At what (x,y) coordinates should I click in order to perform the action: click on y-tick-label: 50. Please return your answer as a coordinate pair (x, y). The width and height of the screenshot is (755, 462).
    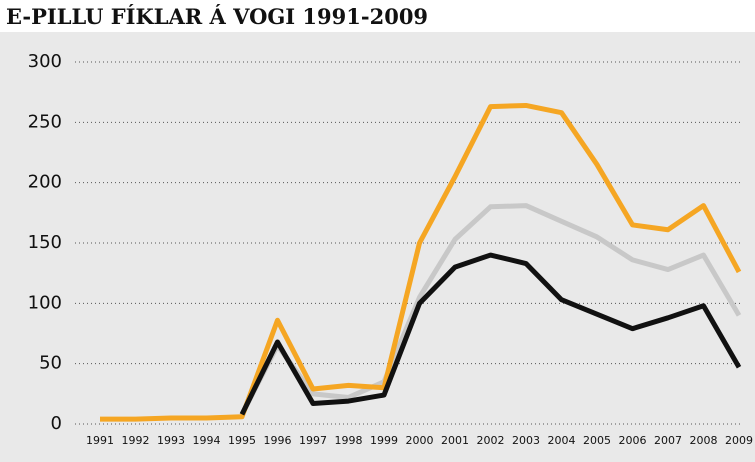
    Looking at the image, I should click on (50, 363).